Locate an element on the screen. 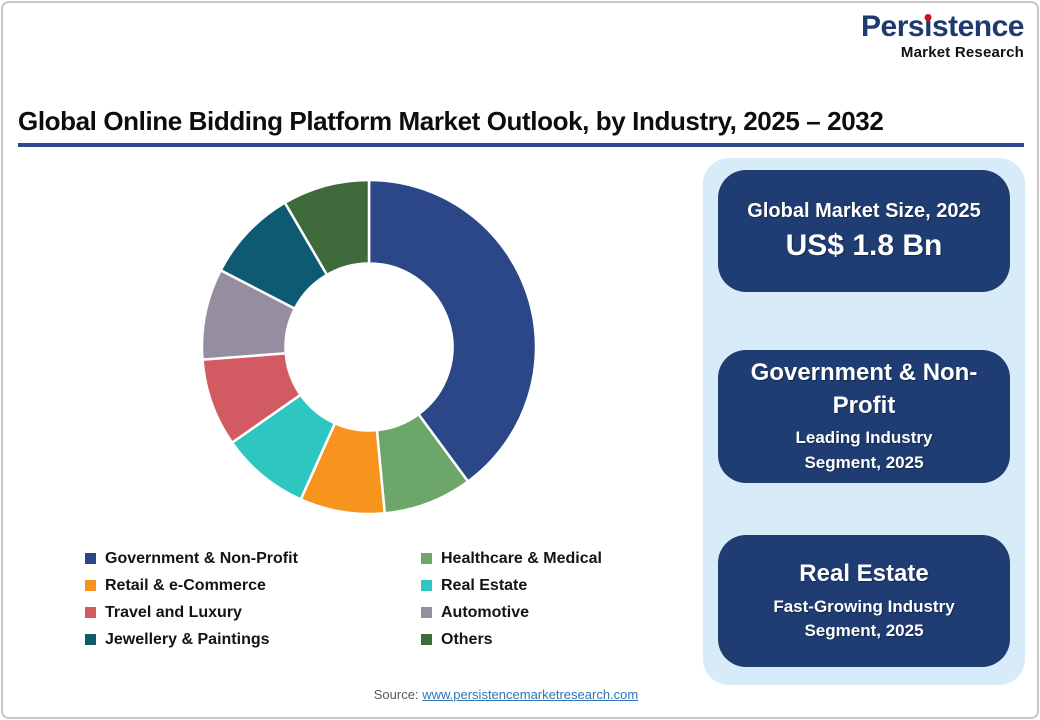 Image resolution: width=1040 pixels, height=720 pixels. legend-item-healthcare-medical: Healthcare & Medical is located at coordinates (511, 559).